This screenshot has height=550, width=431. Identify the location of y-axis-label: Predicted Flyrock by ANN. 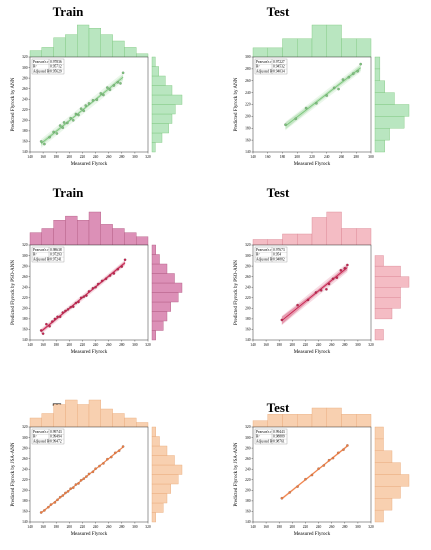
(236, 104).